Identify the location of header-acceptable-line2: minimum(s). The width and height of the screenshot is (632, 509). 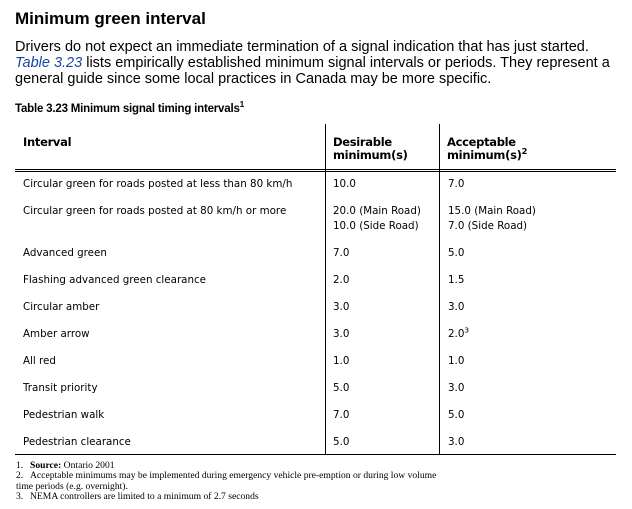
(484, 154).